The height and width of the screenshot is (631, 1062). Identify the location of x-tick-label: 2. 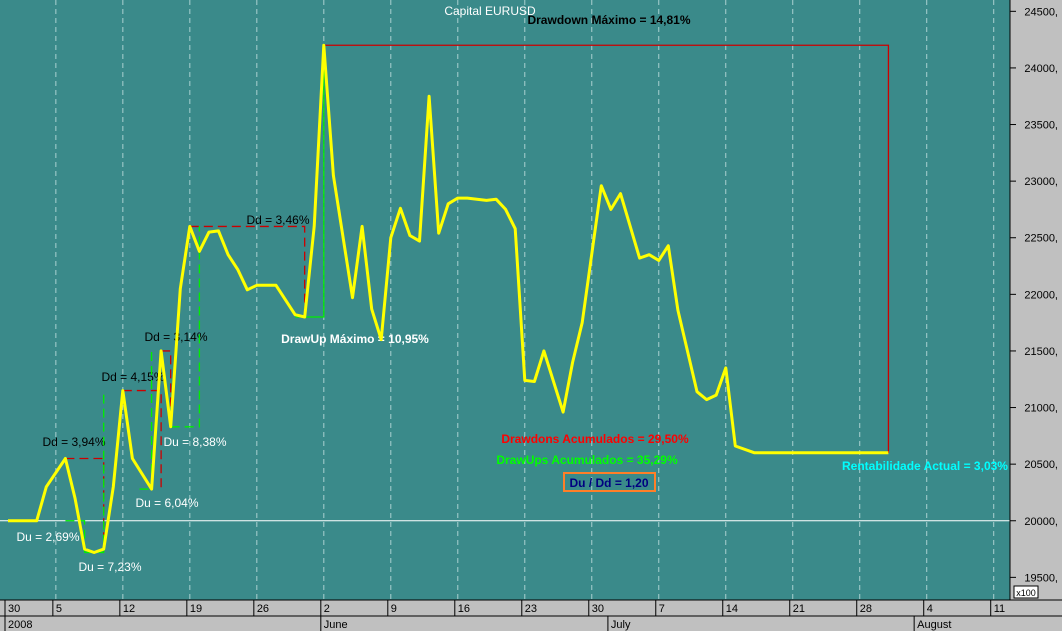
(327, 609).